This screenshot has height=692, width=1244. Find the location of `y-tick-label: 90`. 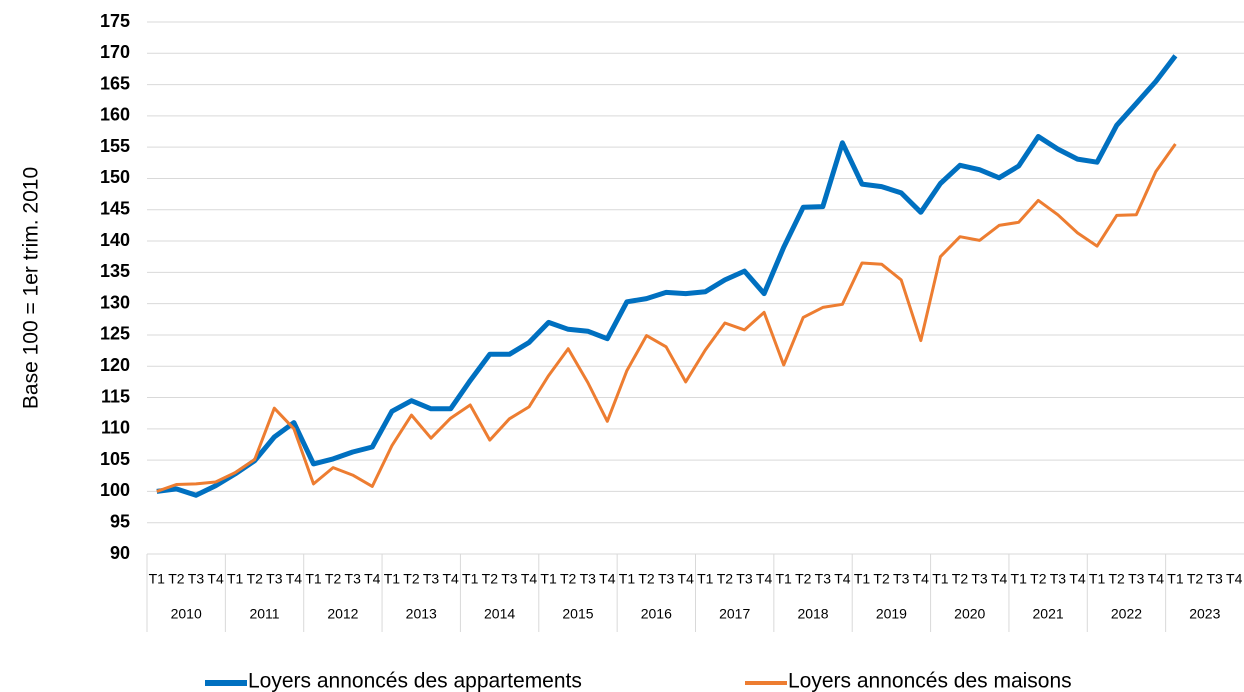

y-tick-label: 90 is located at coordinates (120, 553).